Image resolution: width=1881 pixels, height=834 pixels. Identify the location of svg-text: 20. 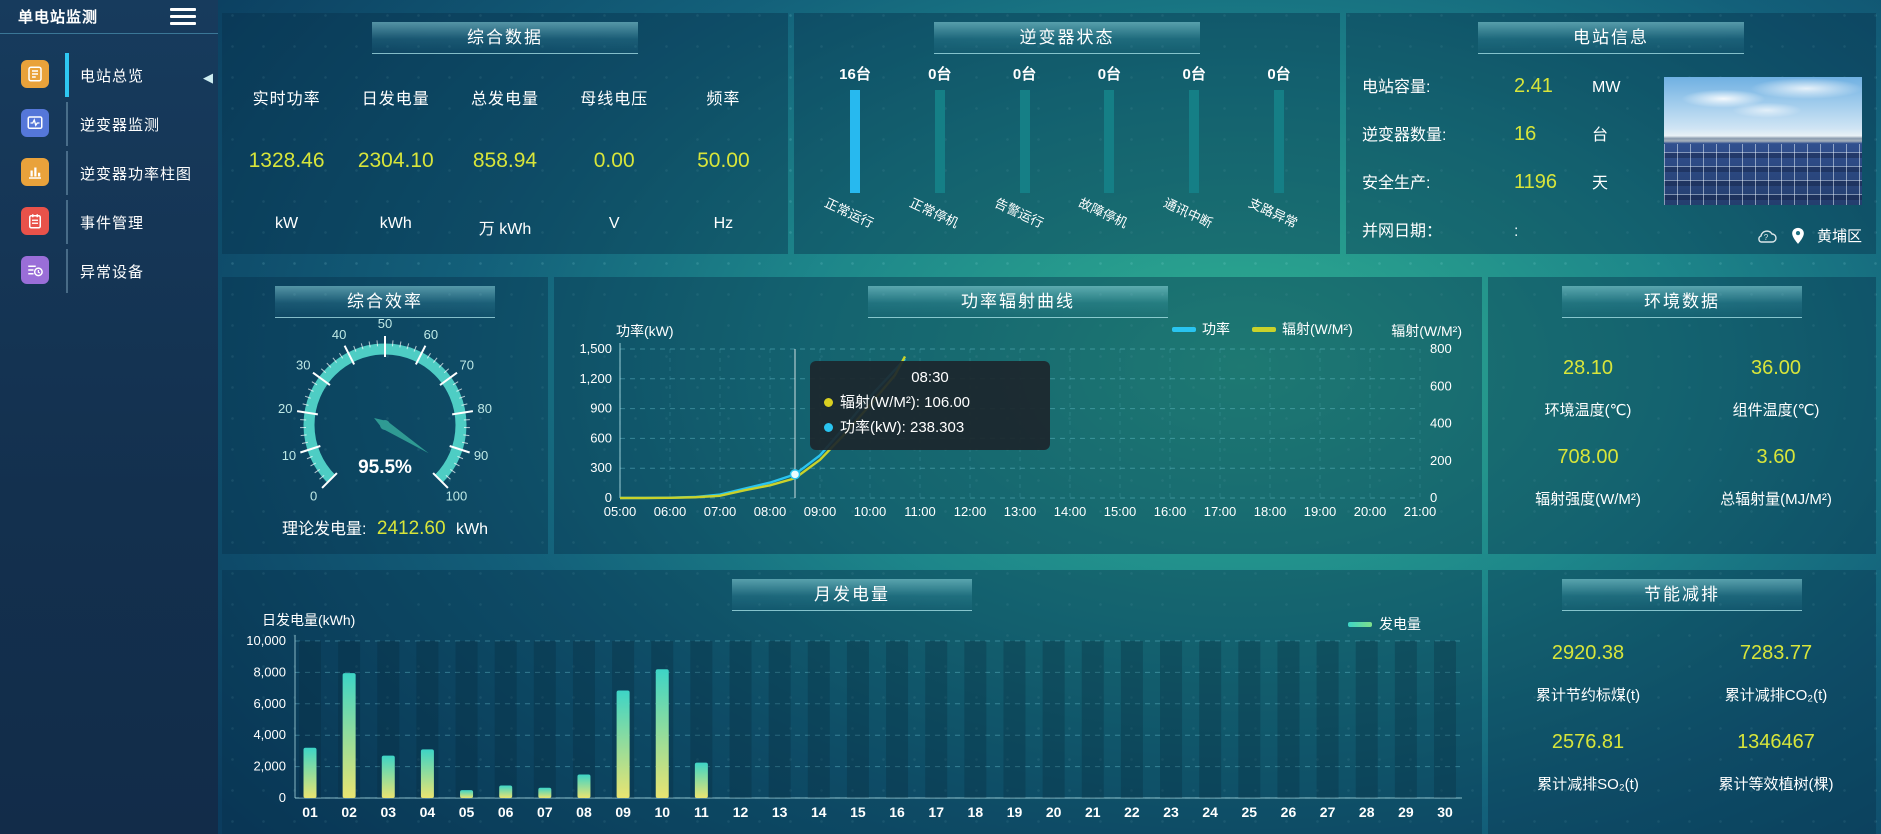
(1054, 812).